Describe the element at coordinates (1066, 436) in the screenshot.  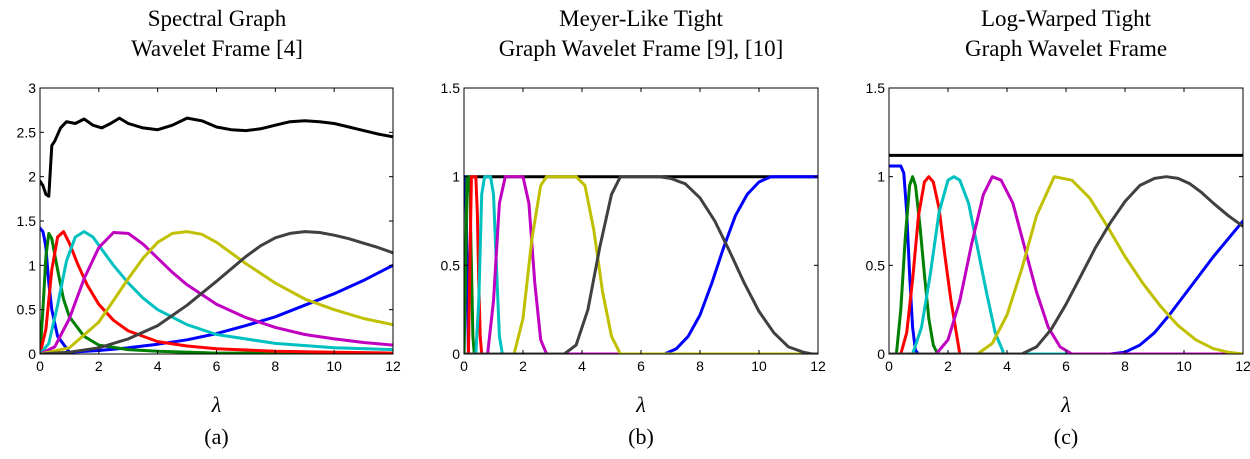
I see `panel-caption: (c)` at that location.